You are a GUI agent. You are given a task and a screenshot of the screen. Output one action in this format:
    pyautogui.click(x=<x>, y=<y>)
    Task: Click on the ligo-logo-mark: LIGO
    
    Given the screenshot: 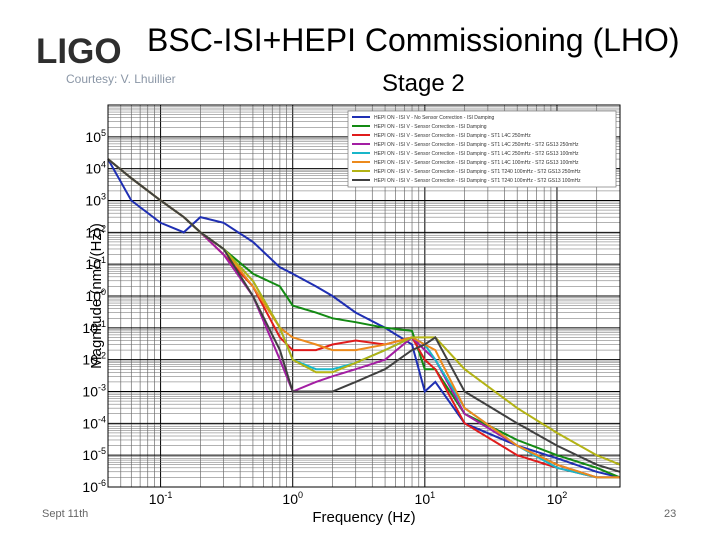 What is the action you would take?
    pyautogui.click(x=79, y=51)
    